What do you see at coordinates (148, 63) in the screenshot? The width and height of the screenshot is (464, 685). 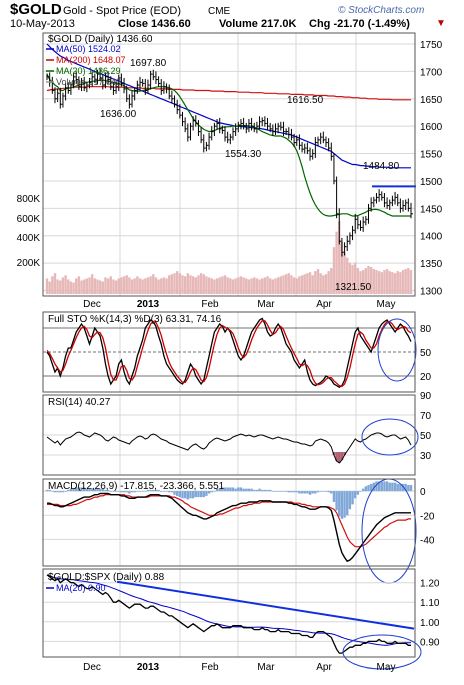 I see `price-annotation: 1697.80` at bounding box center [148, 63].